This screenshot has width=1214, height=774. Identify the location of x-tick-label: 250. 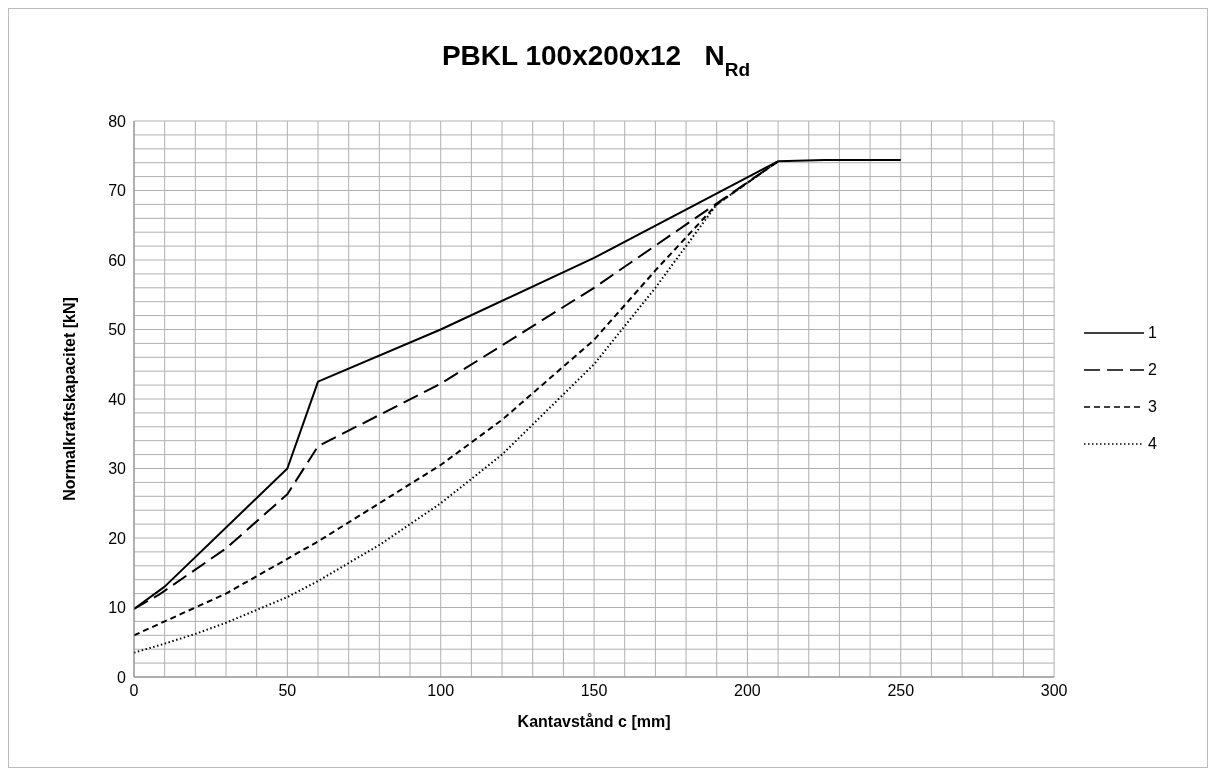
(901, 691).